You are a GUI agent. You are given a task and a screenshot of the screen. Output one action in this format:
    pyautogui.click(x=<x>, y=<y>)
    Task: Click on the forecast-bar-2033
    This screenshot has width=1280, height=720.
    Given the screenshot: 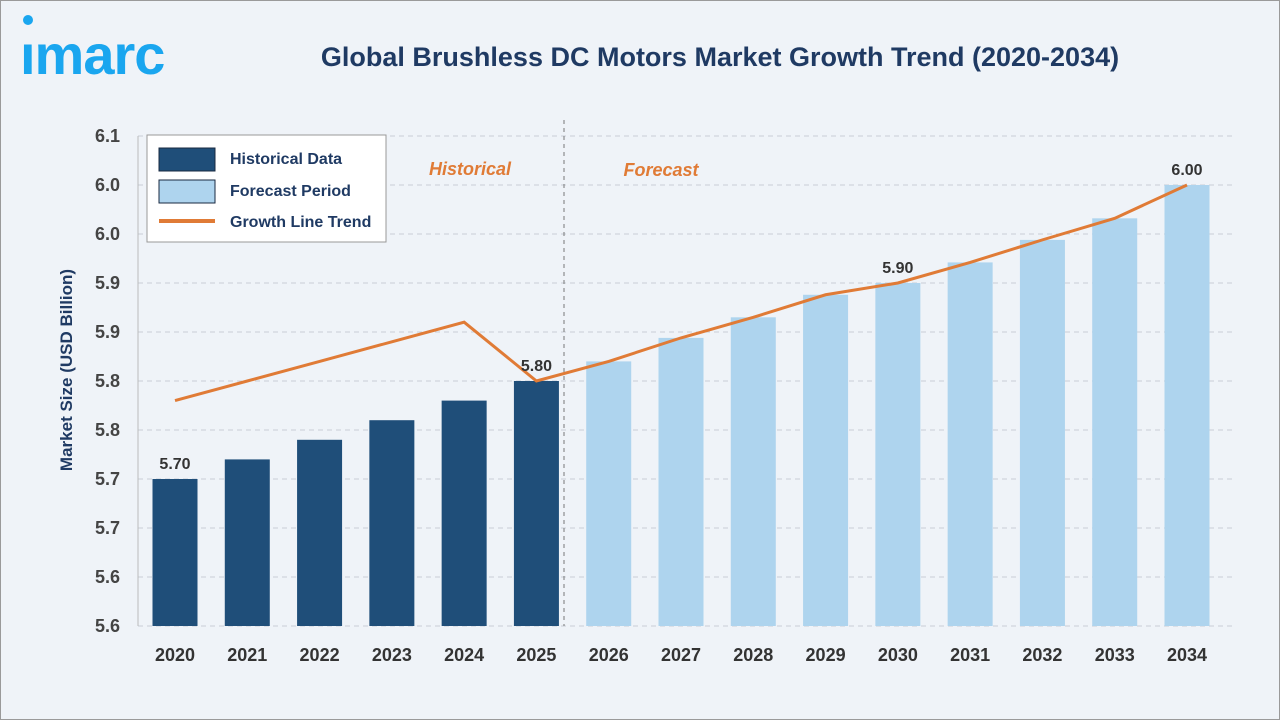 What is the action you would take?
    pyautogui.click(x=1115, y=422)
    